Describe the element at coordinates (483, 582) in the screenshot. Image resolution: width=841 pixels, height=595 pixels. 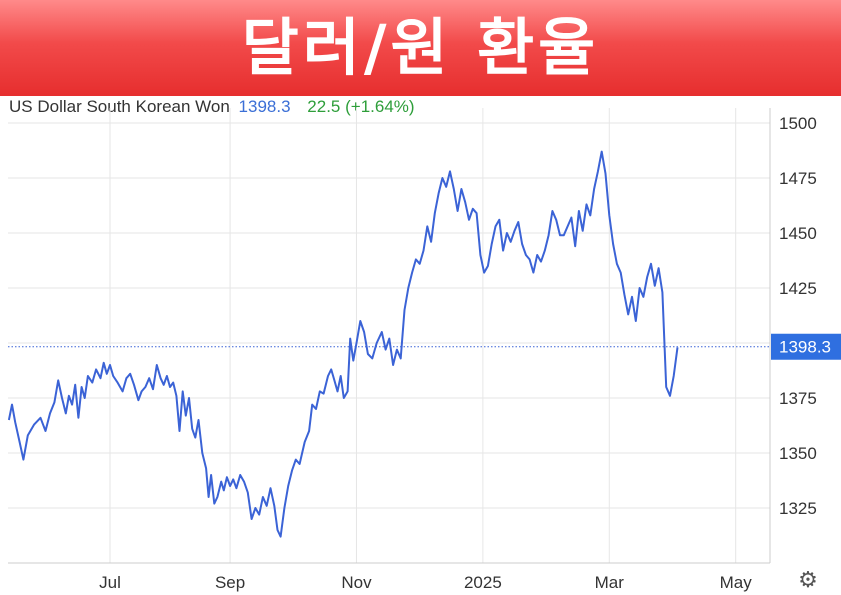
I see `x-tick-label-2025: 2025` at that location.